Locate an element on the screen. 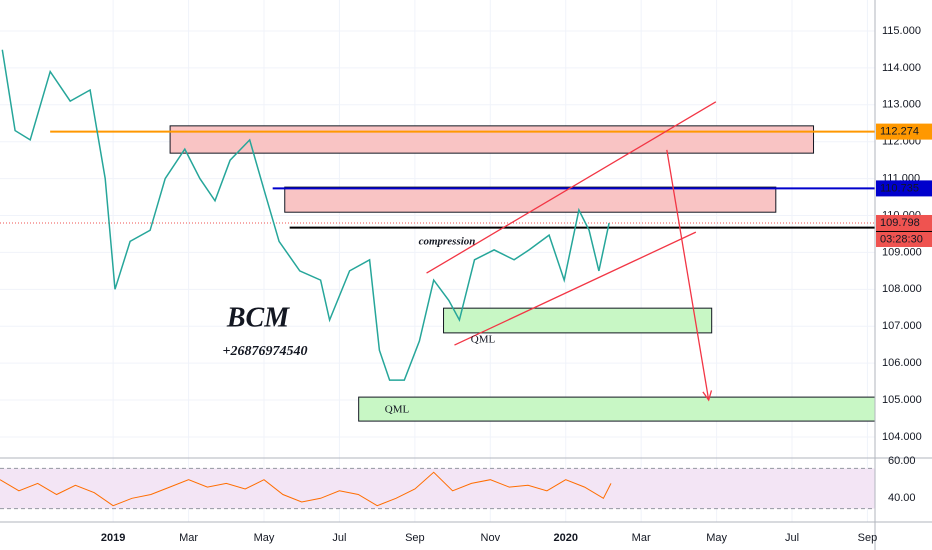 The width and height of the screenshot is (932, 550). x-tick-label: Nov is located at coordinates (491, 538).